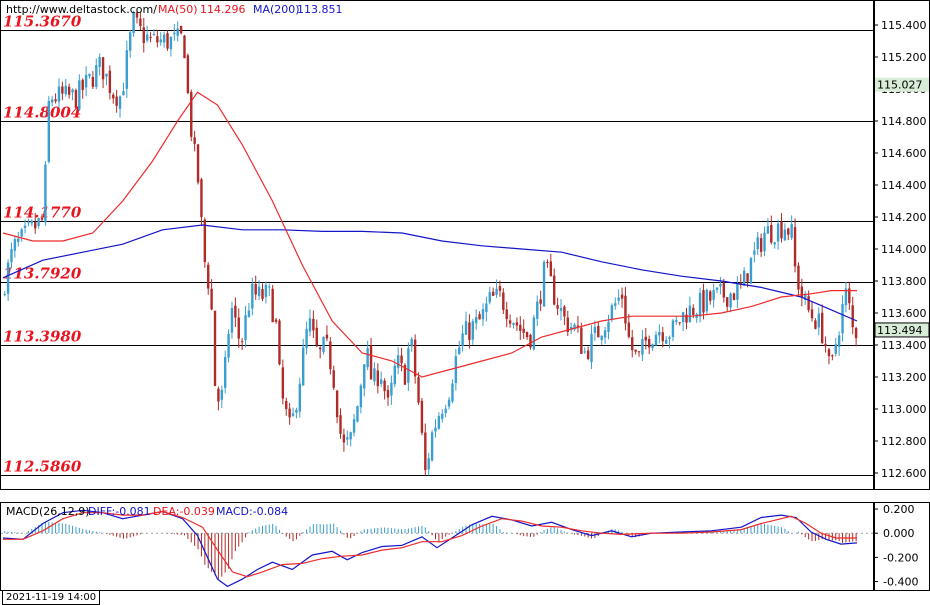 Image resolution: width=930 pixels, height=605 pixels. What do you see at coordinates (437, 546) in the screenshot?
I see `macd-plot-frame` at bounding box center [437, 546].